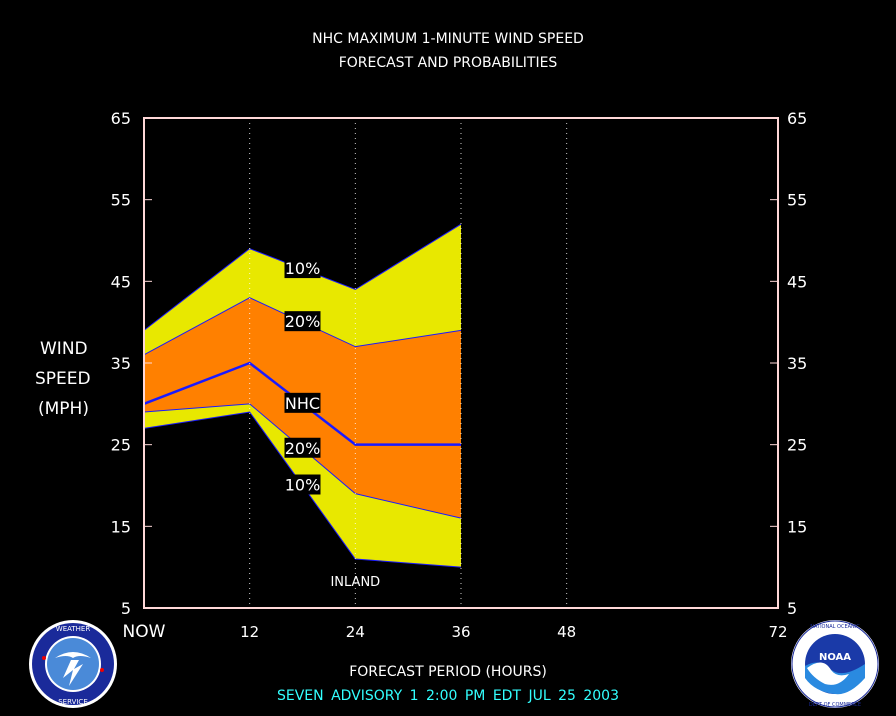 Image resolution: width=896 pixels, height=716 pixels. I want to click on y-axis-label-line-3: (MPH), so click(63, 409).